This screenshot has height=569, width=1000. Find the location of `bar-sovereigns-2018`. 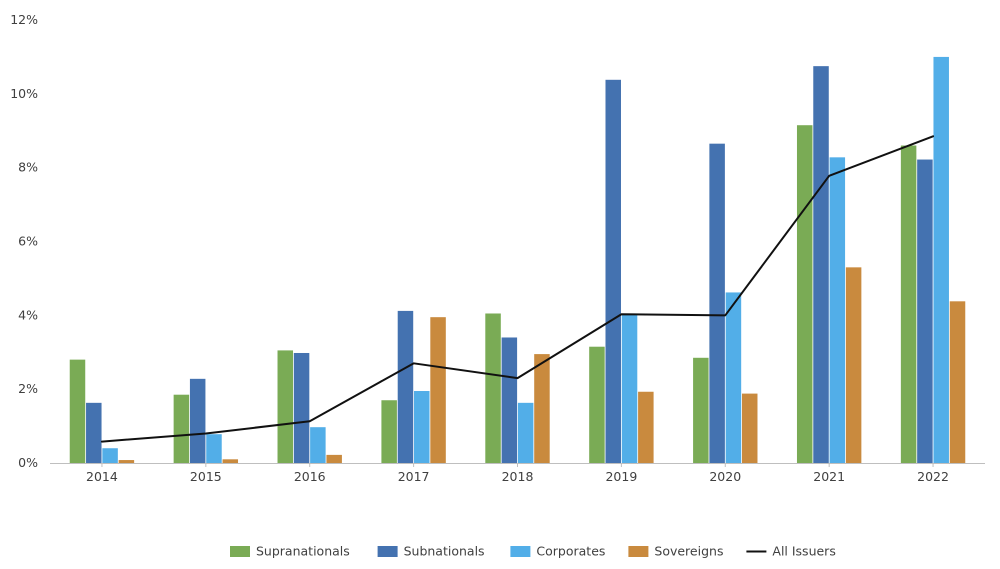

bar-sovereigns-2018 is located at coordinates (542, 408).